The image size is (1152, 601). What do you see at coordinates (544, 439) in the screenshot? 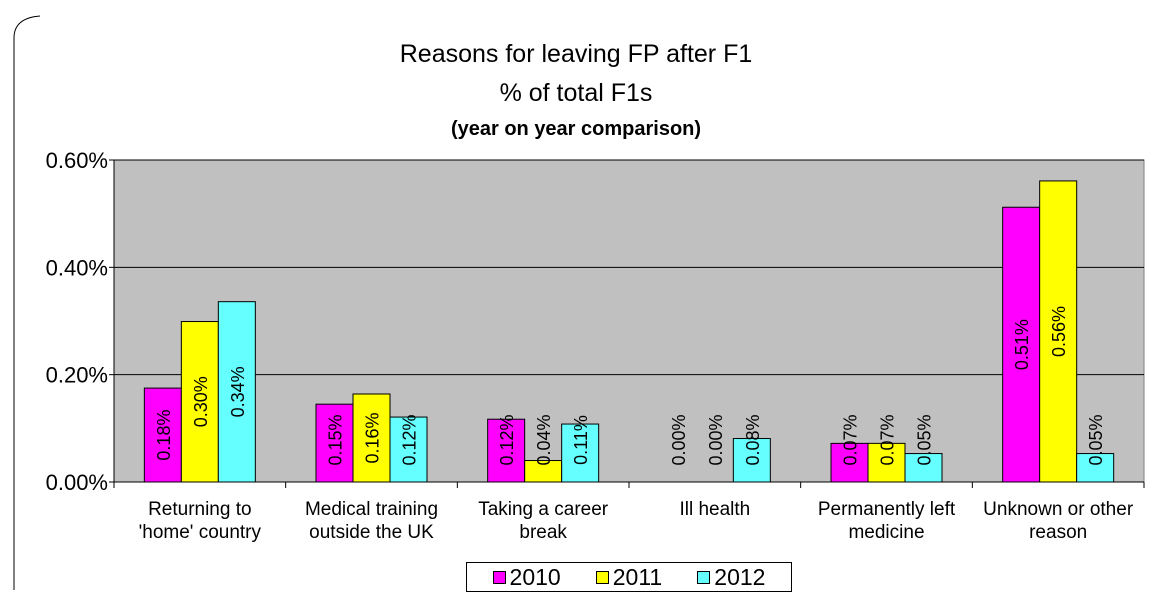
I see `data-label: 0.04%` at bounding box center [544, 439].